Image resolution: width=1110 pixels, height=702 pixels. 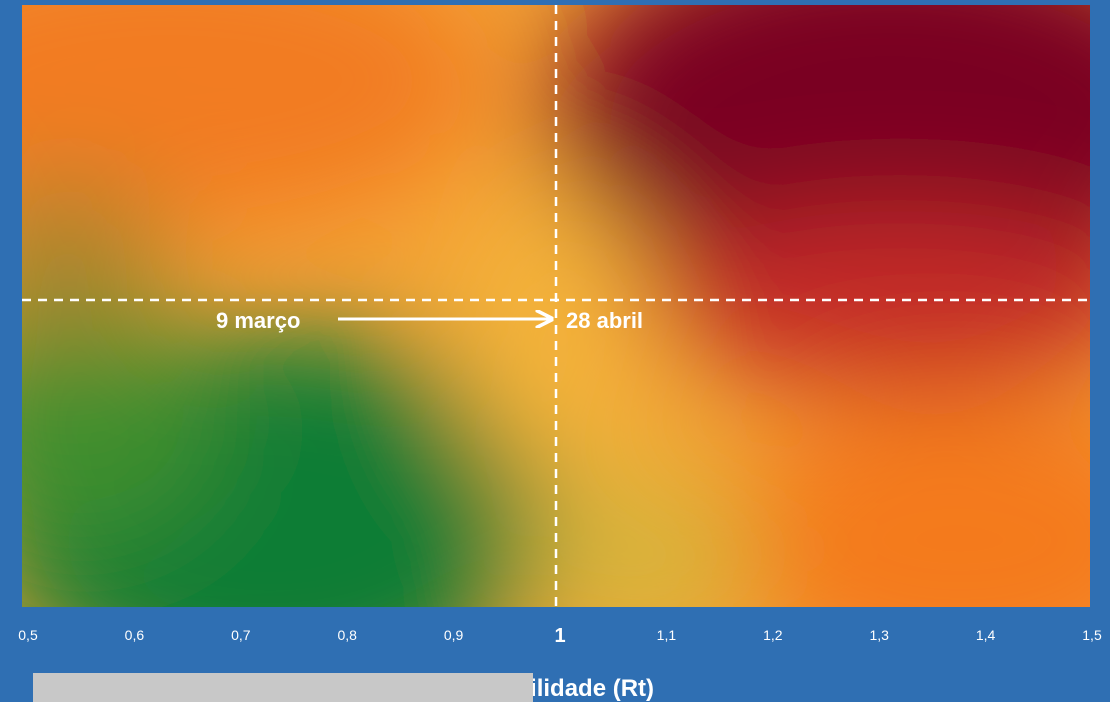 I want to click on blob-yellow-b, so click(x=640, y=560).